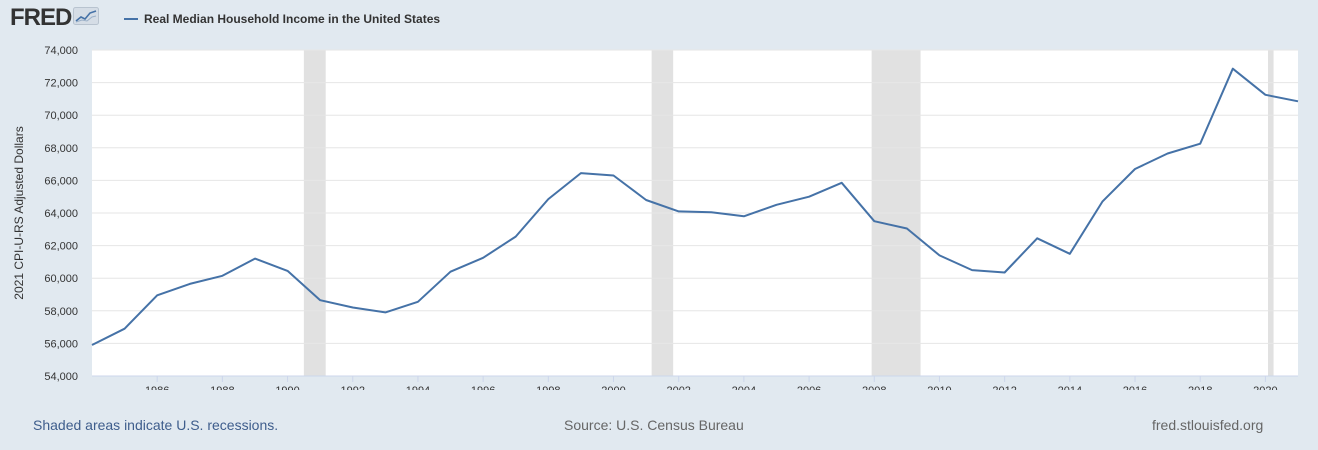  I want to click on recession-note-link: Shaded areas indicate U.S. recessions., so click(156, 425).